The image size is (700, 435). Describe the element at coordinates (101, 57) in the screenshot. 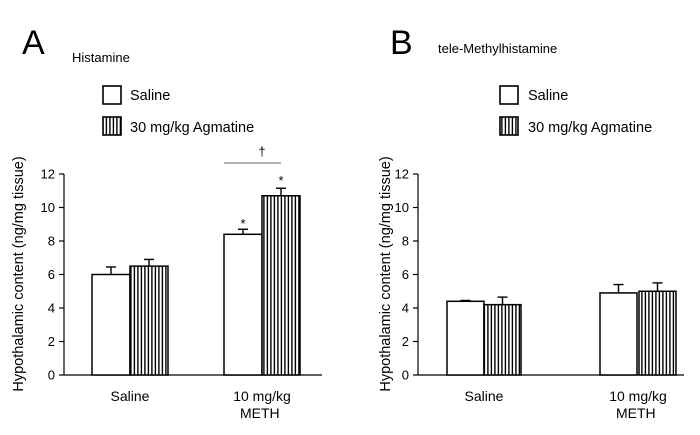

I see `chart-title: Histamine` at that location.